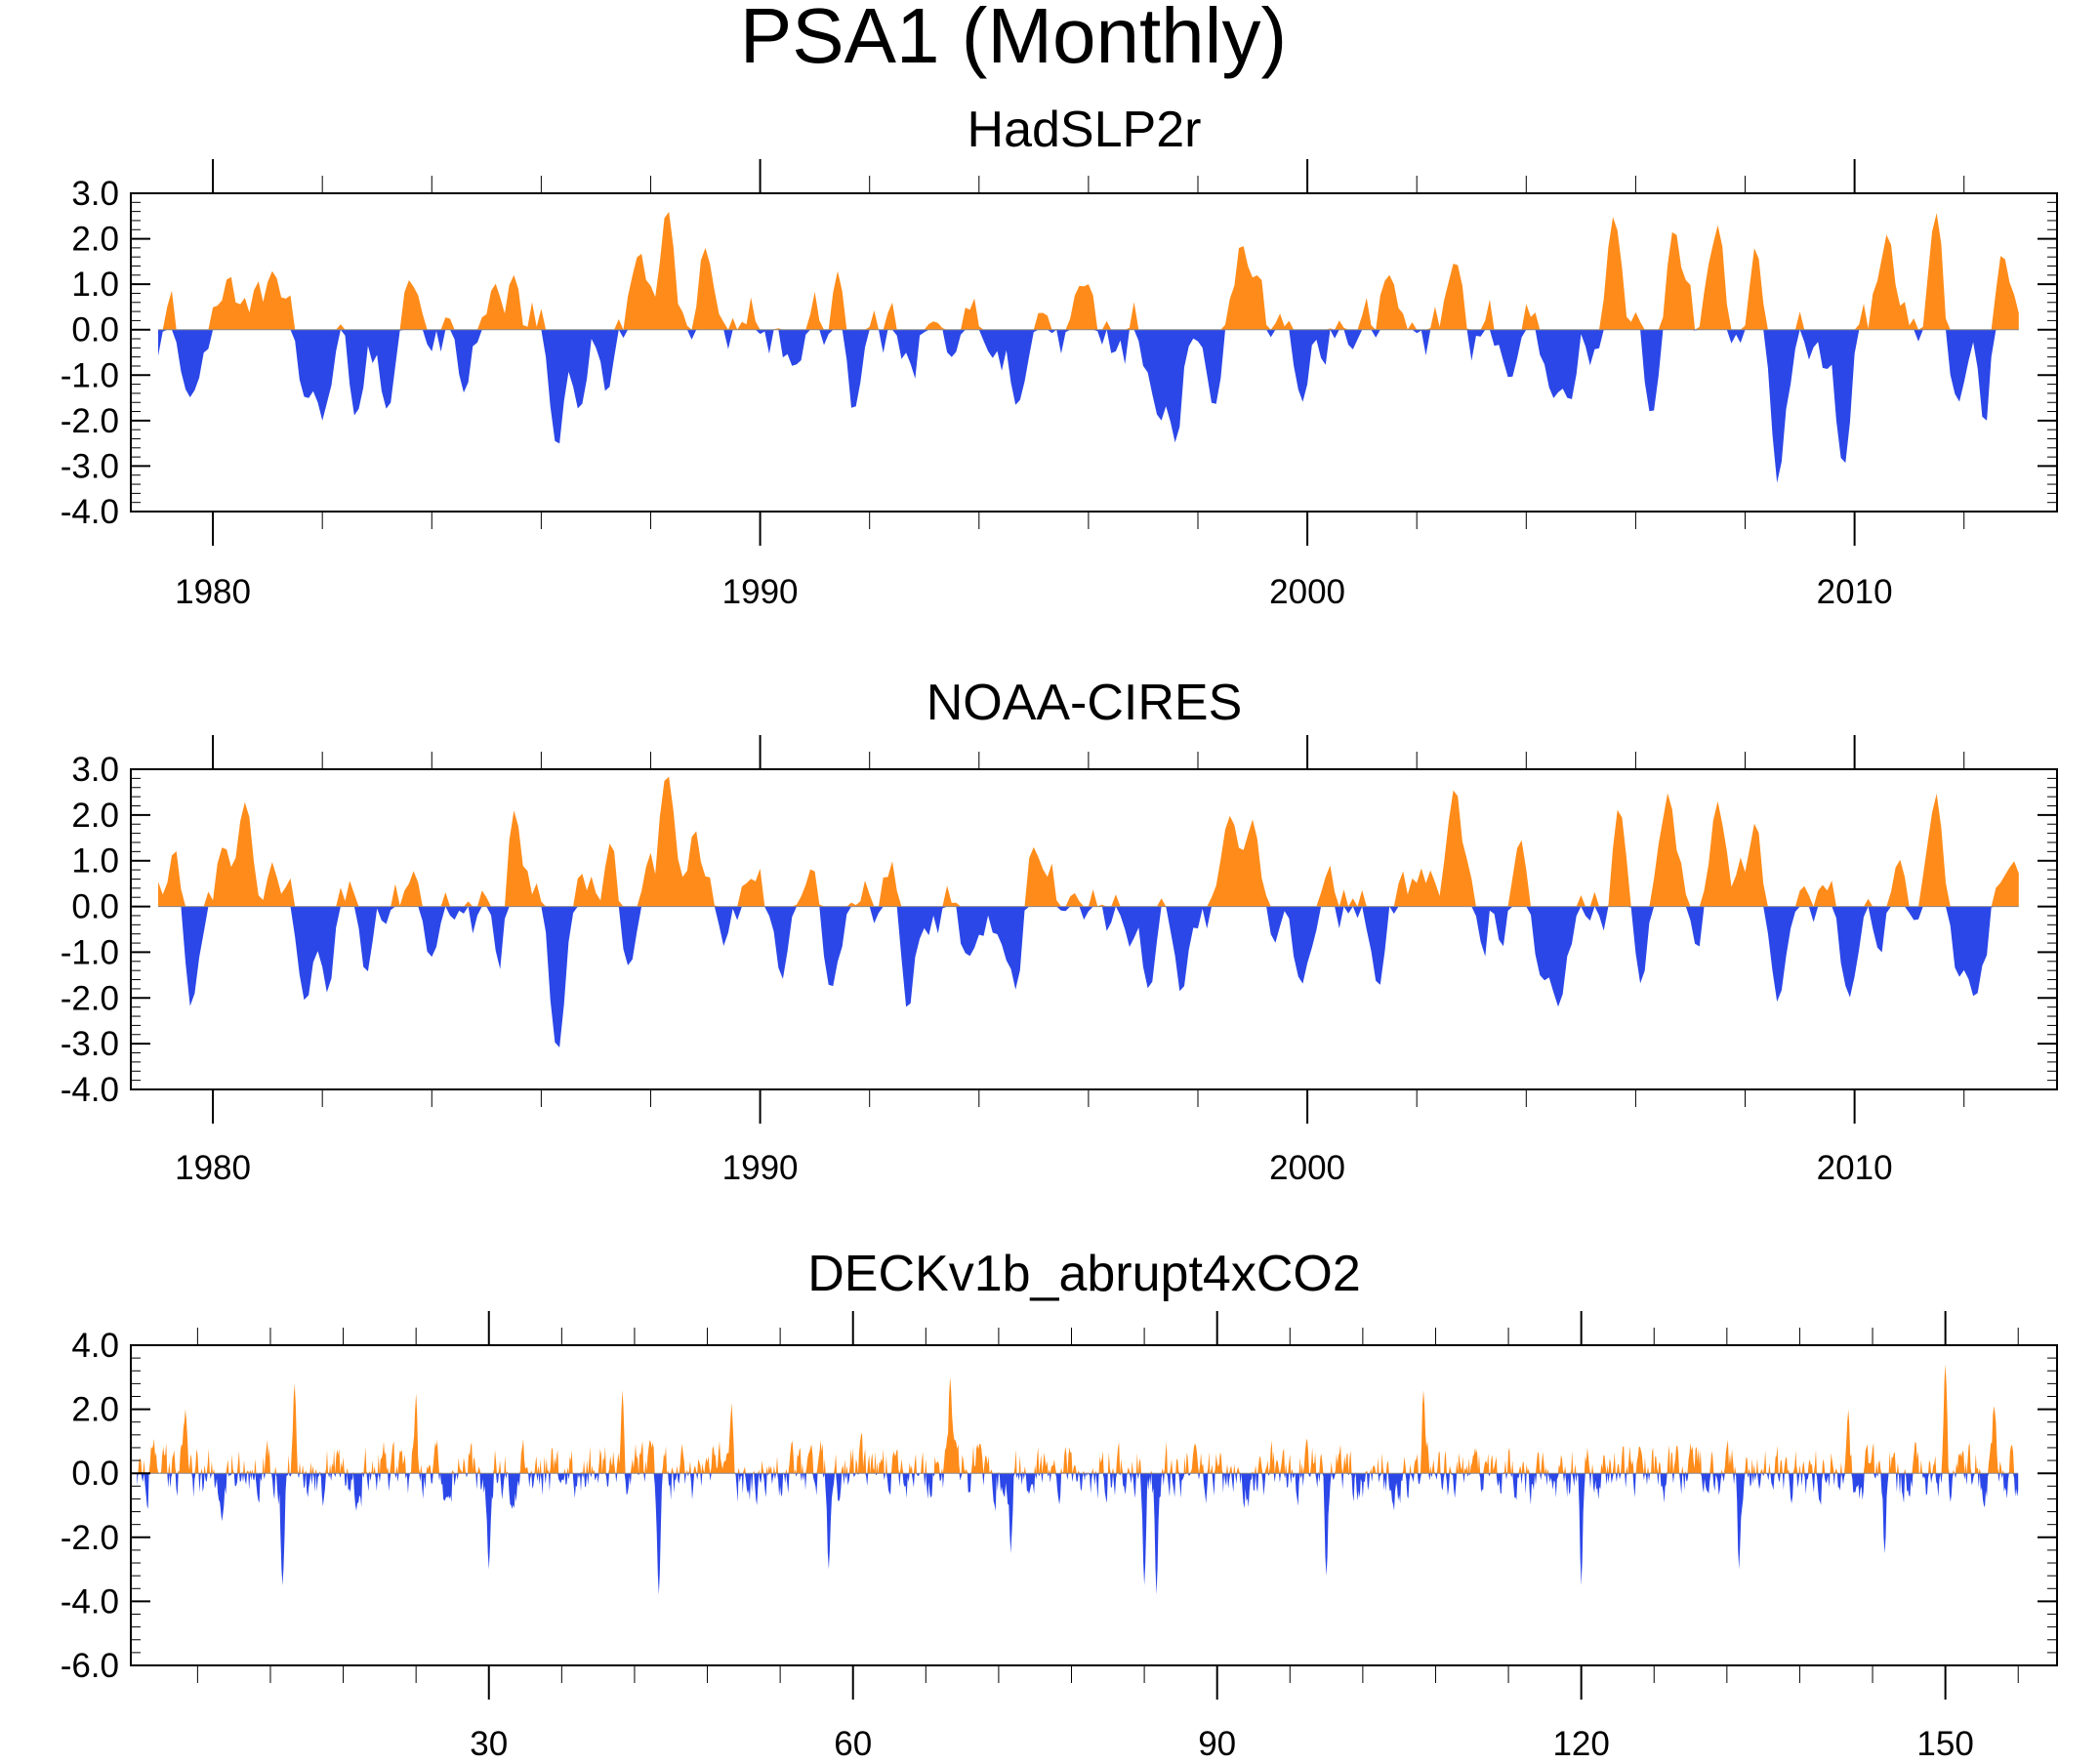 This screenshot has width=2100, height=1764. Describe the element at coordinates (90, 1666) in the screenshot. I see `y-tick-label: -6.0` at that location.